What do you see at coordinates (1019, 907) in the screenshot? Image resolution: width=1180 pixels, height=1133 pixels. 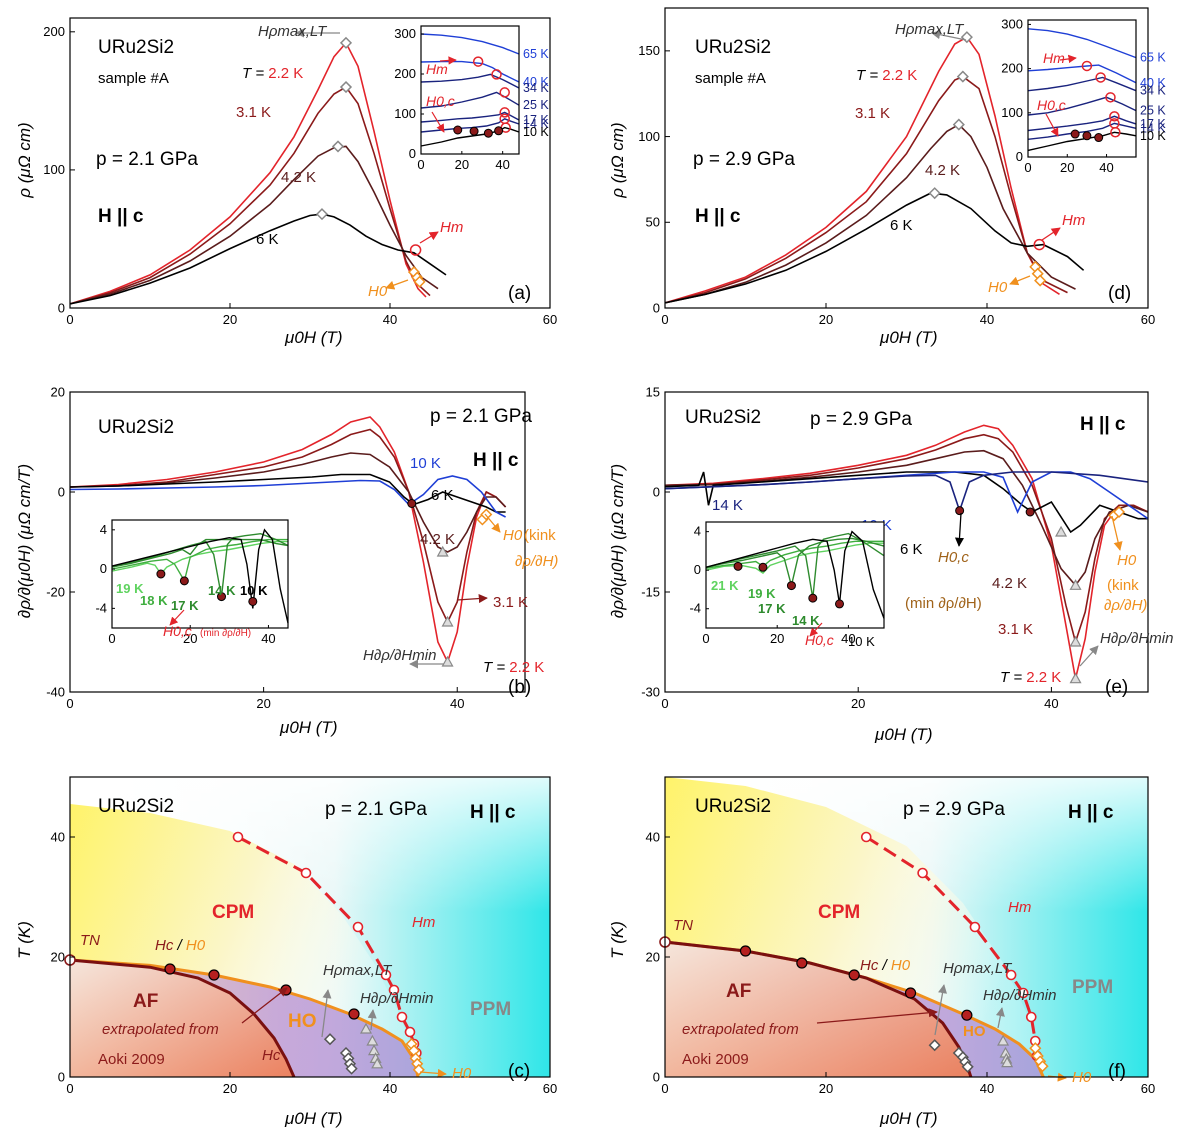 I see `panel-f-hm: Hm` at bounding box center [1019, 907].